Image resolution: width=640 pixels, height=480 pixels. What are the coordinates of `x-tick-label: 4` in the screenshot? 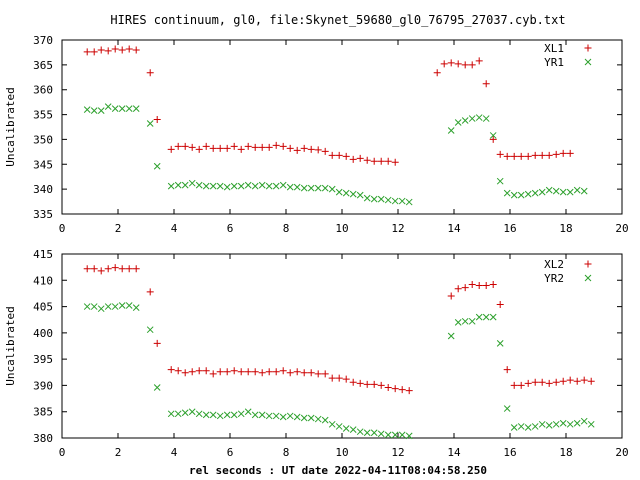 It's located at (174, 452).